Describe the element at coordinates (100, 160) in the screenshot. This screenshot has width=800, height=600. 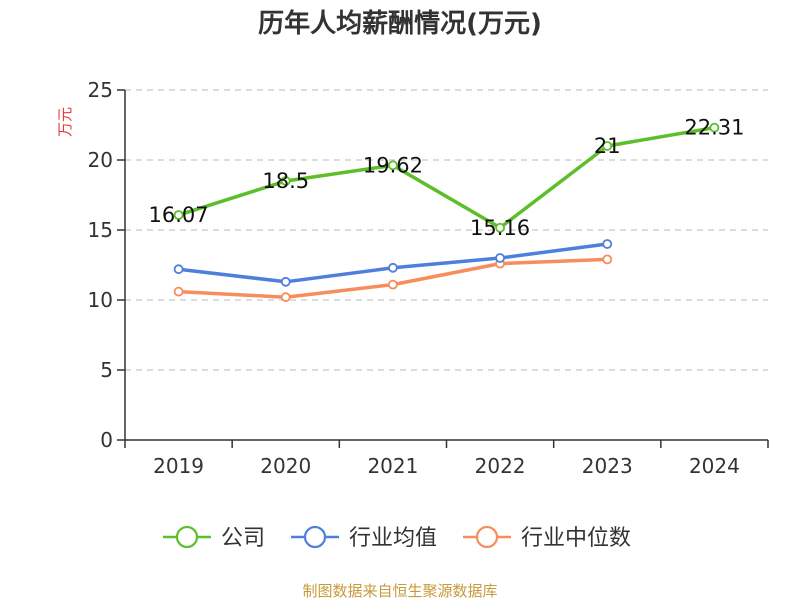
I see `y-tick-label: 20` at that location.